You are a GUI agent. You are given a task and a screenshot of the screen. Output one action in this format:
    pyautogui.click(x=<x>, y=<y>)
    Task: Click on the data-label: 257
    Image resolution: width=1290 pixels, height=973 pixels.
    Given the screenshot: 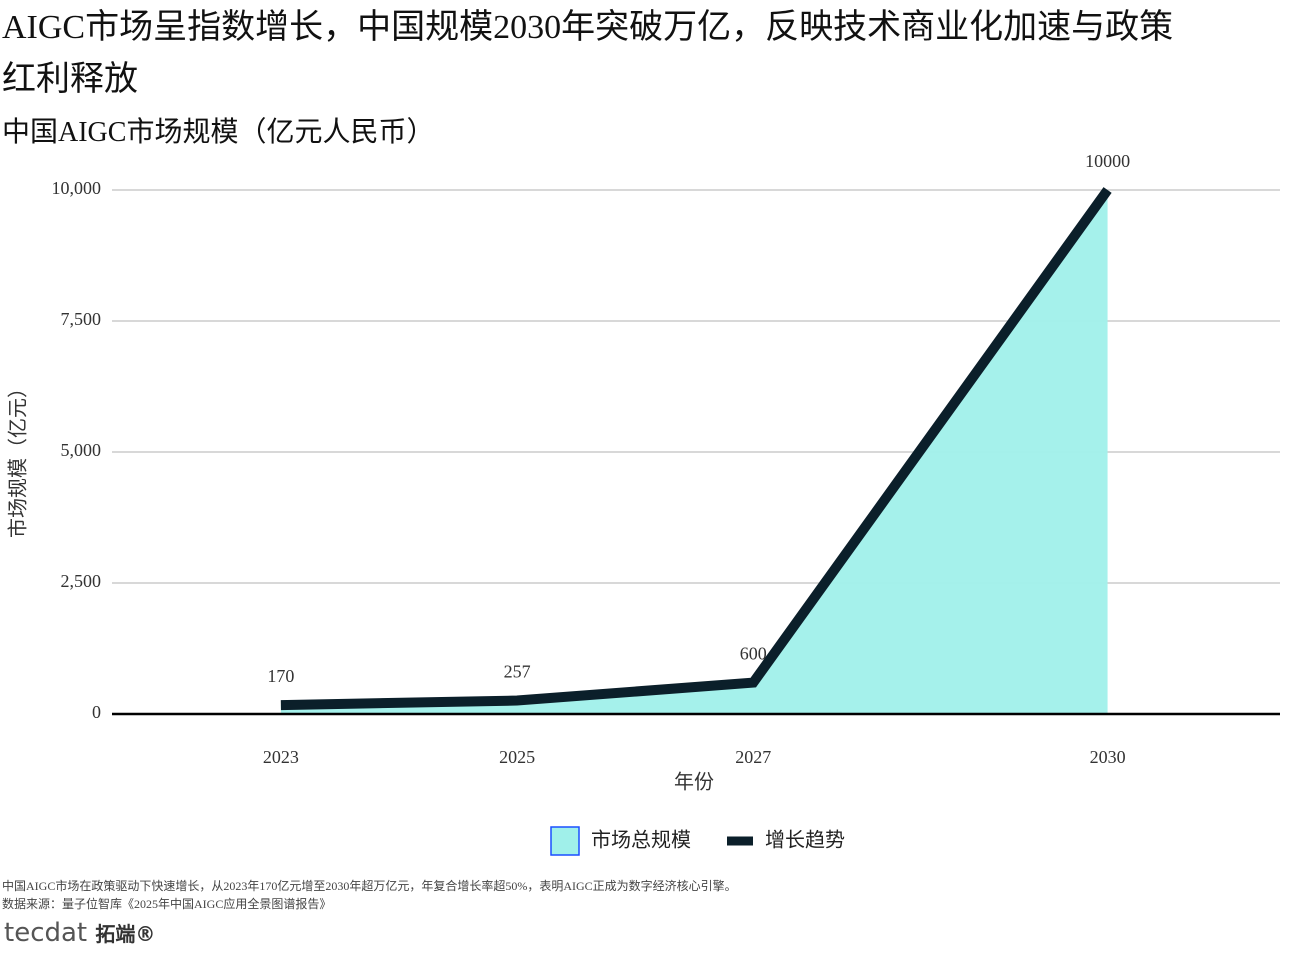 What is the action you would take?
    pyautogui.click(x=517, y=672)
    